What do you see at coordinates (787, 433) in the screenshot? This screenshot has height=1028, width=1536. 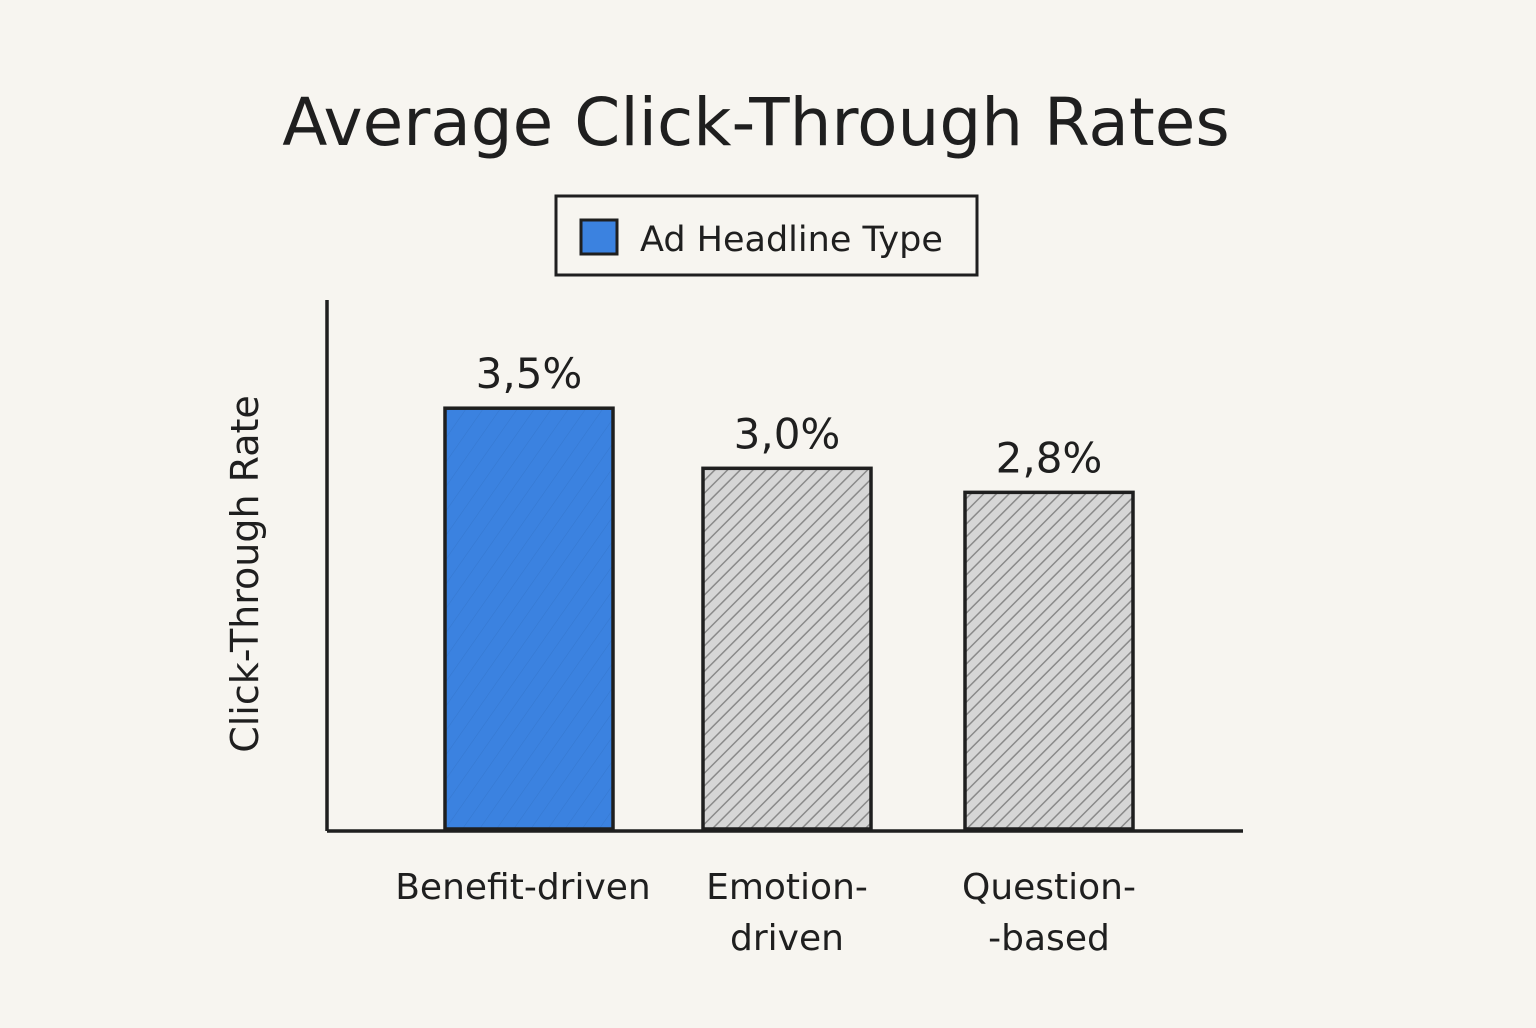 I see `value-label-1: 3,0%` at bounding box center [787, 433].